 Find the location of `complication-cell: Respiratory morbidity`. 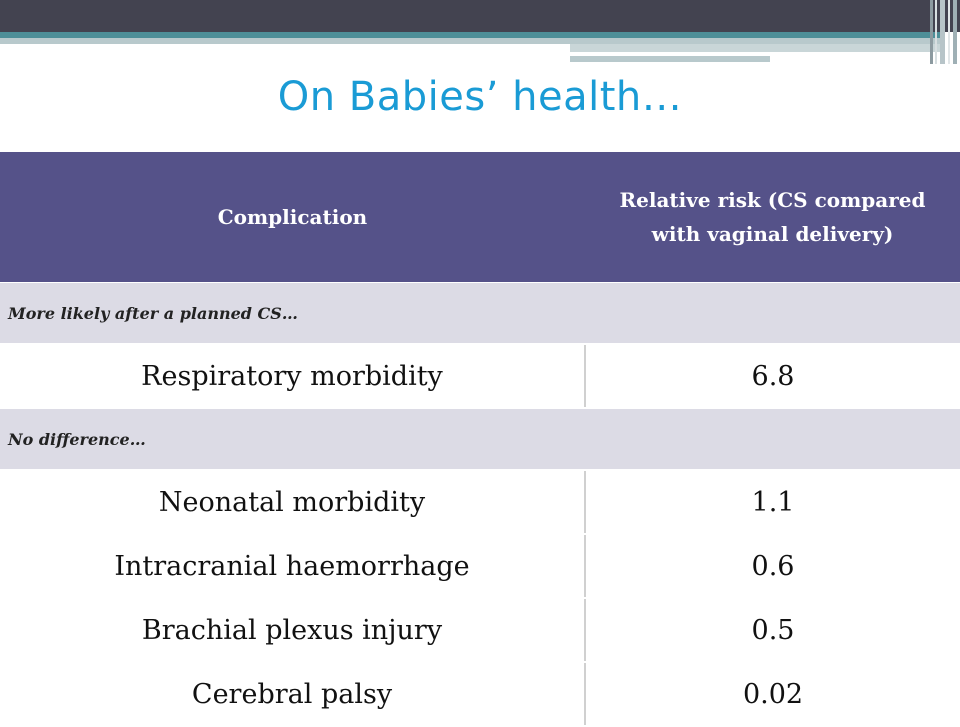

complication-cell: Respiratory morbidity is located at coordinates (293, 376).